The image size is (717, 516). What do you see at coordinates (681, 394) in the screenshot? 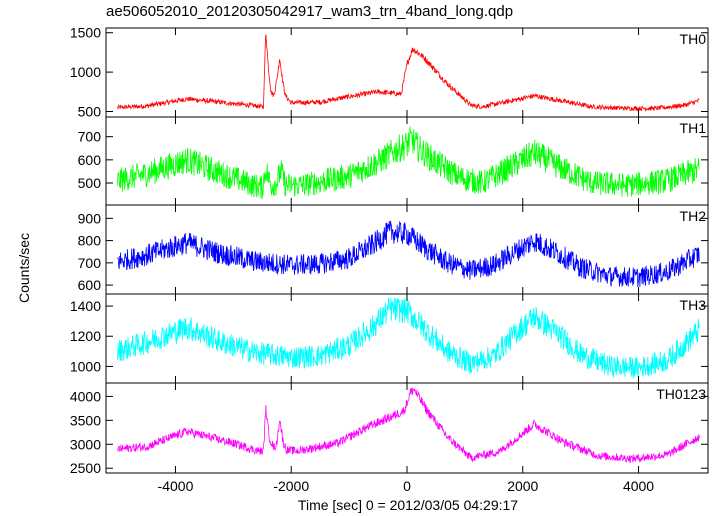
I see `panel-label: TH0123` at bounding box center [681, 394].